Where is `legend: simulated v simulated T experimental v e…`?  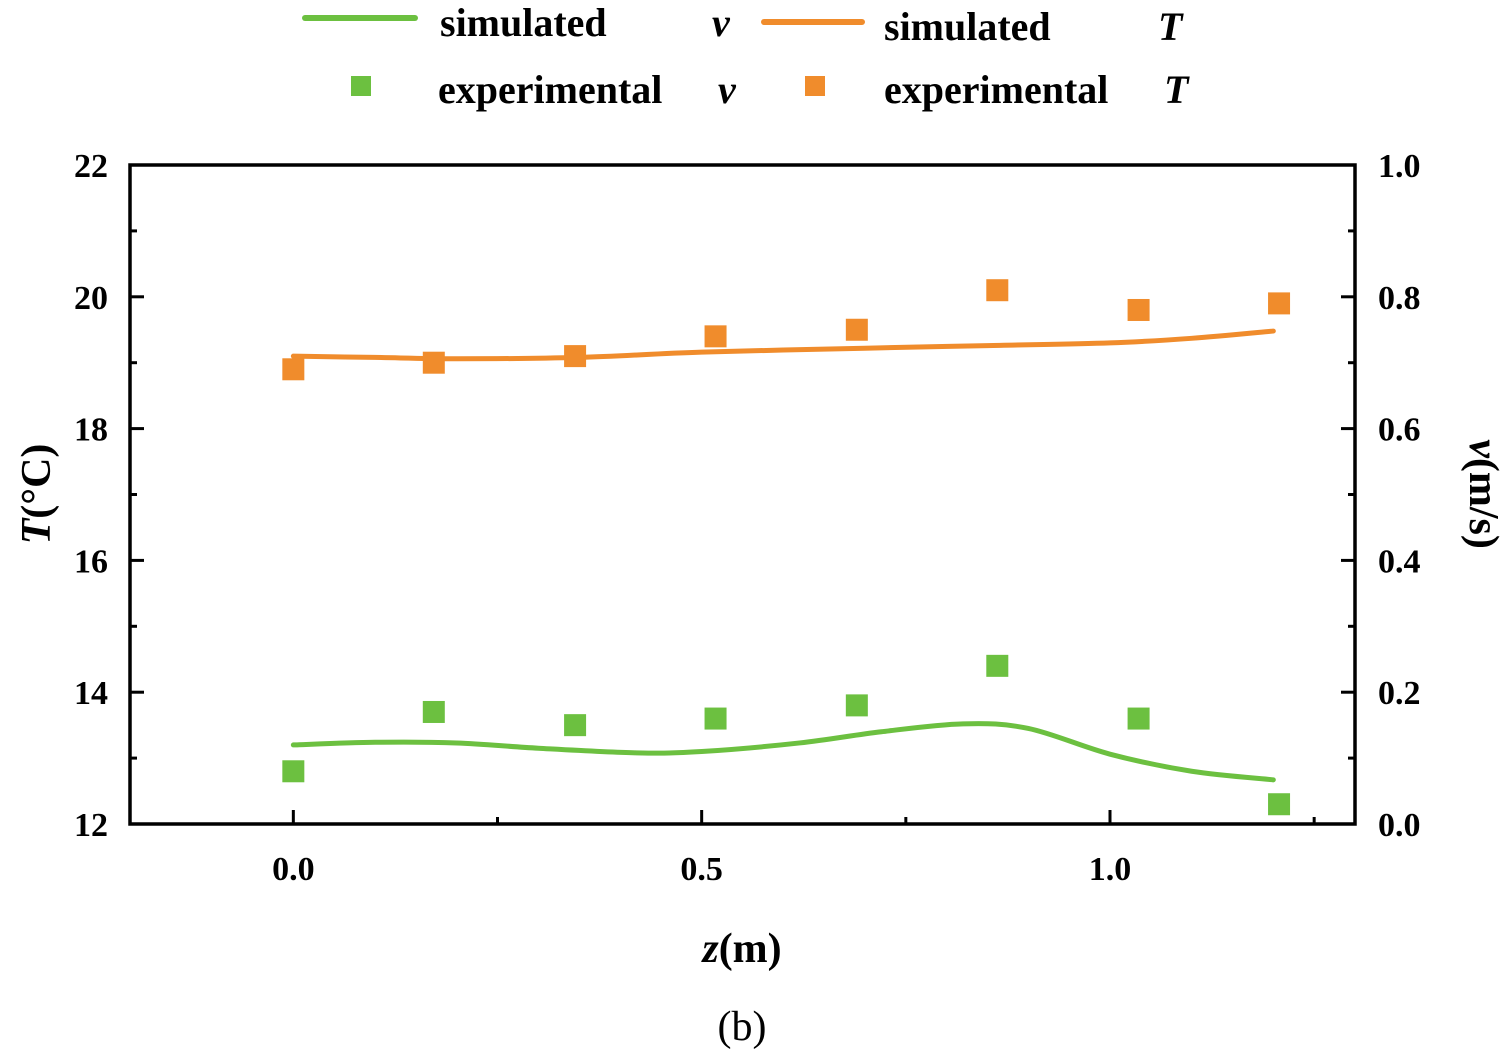 legend: simulated v simulated T experimental v e… is located at coordinates (746, 56).